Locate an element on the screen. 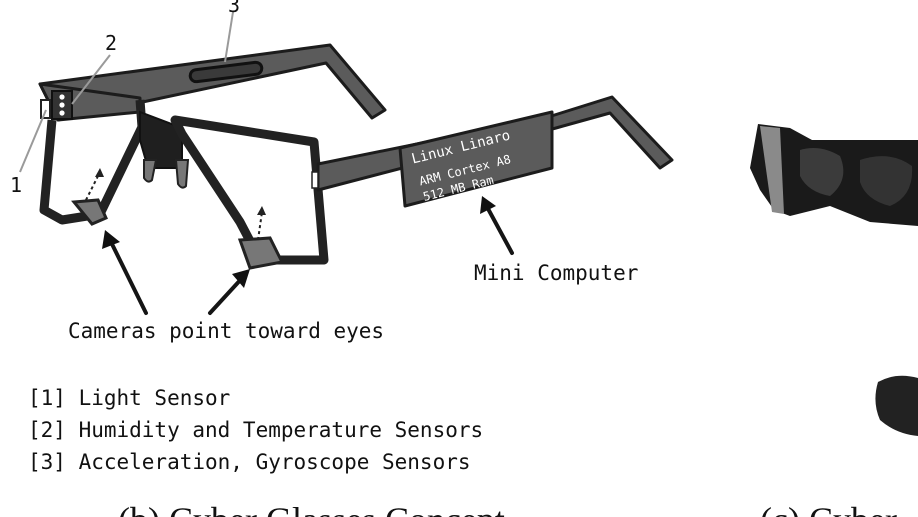 The width and height of the screenshot is (918, 517). callout-2: 2 is located at coordinates (111, 43).